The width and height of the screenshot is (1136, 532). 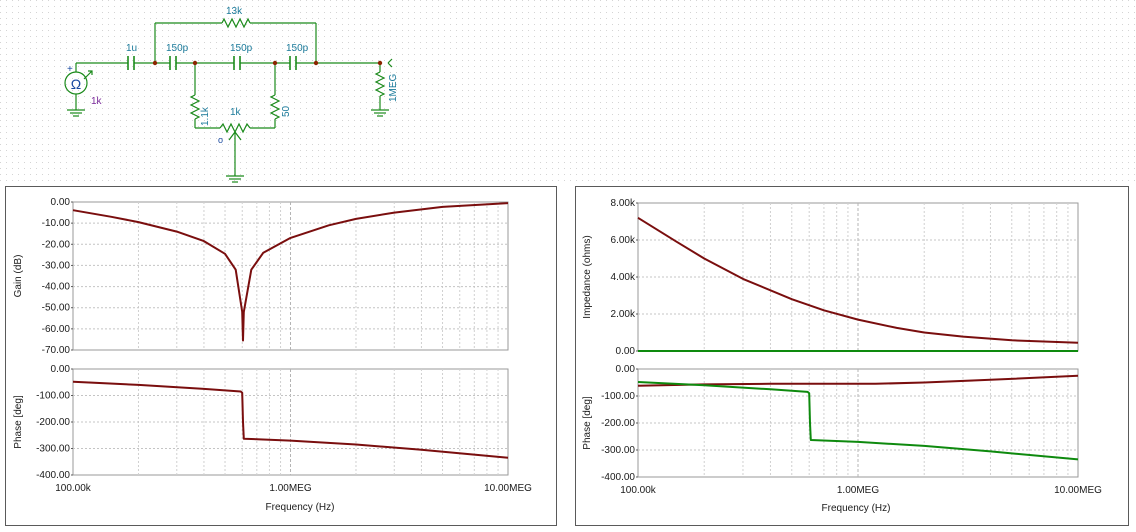 I want to click on y-axis-label: Impedance (ohms), so click(x=587, y=276).